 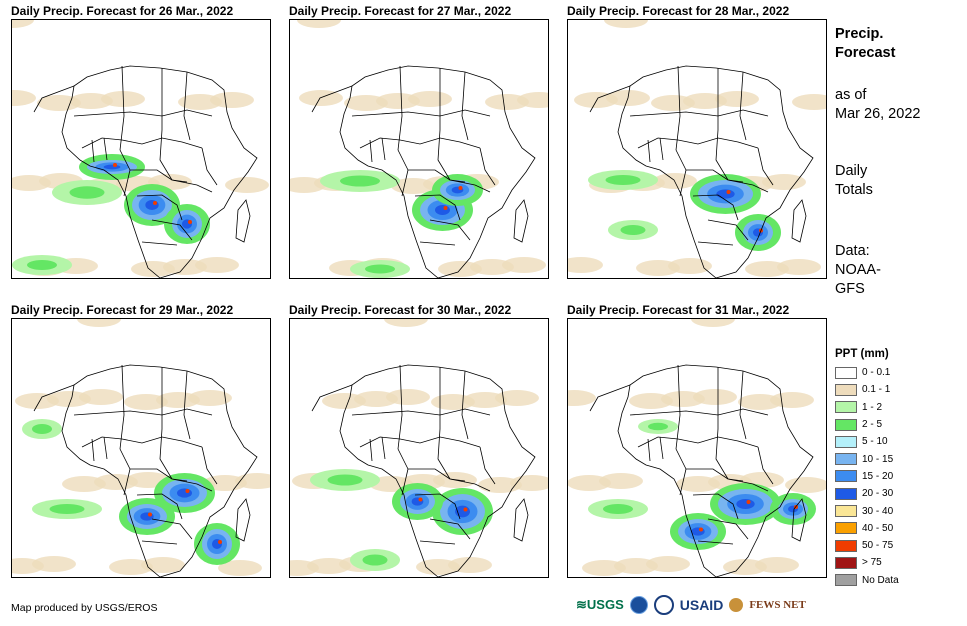 What do you see at coordinates (854, 190) in the screenshot?
I see `totals-label: Totals` at bounding box center [854, 190].